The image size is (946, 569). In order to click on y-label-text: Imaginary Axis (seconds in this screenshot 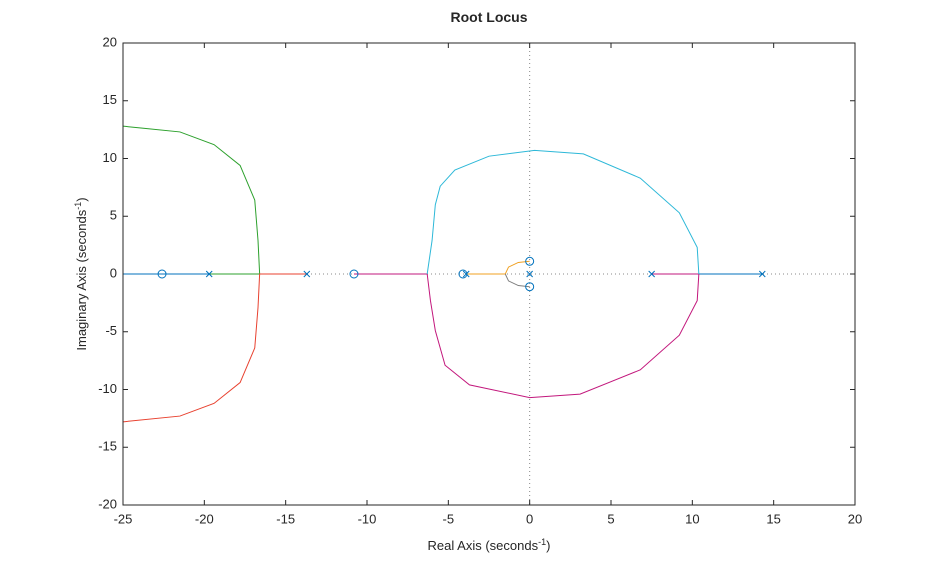, I will do `click(81, 279)`.